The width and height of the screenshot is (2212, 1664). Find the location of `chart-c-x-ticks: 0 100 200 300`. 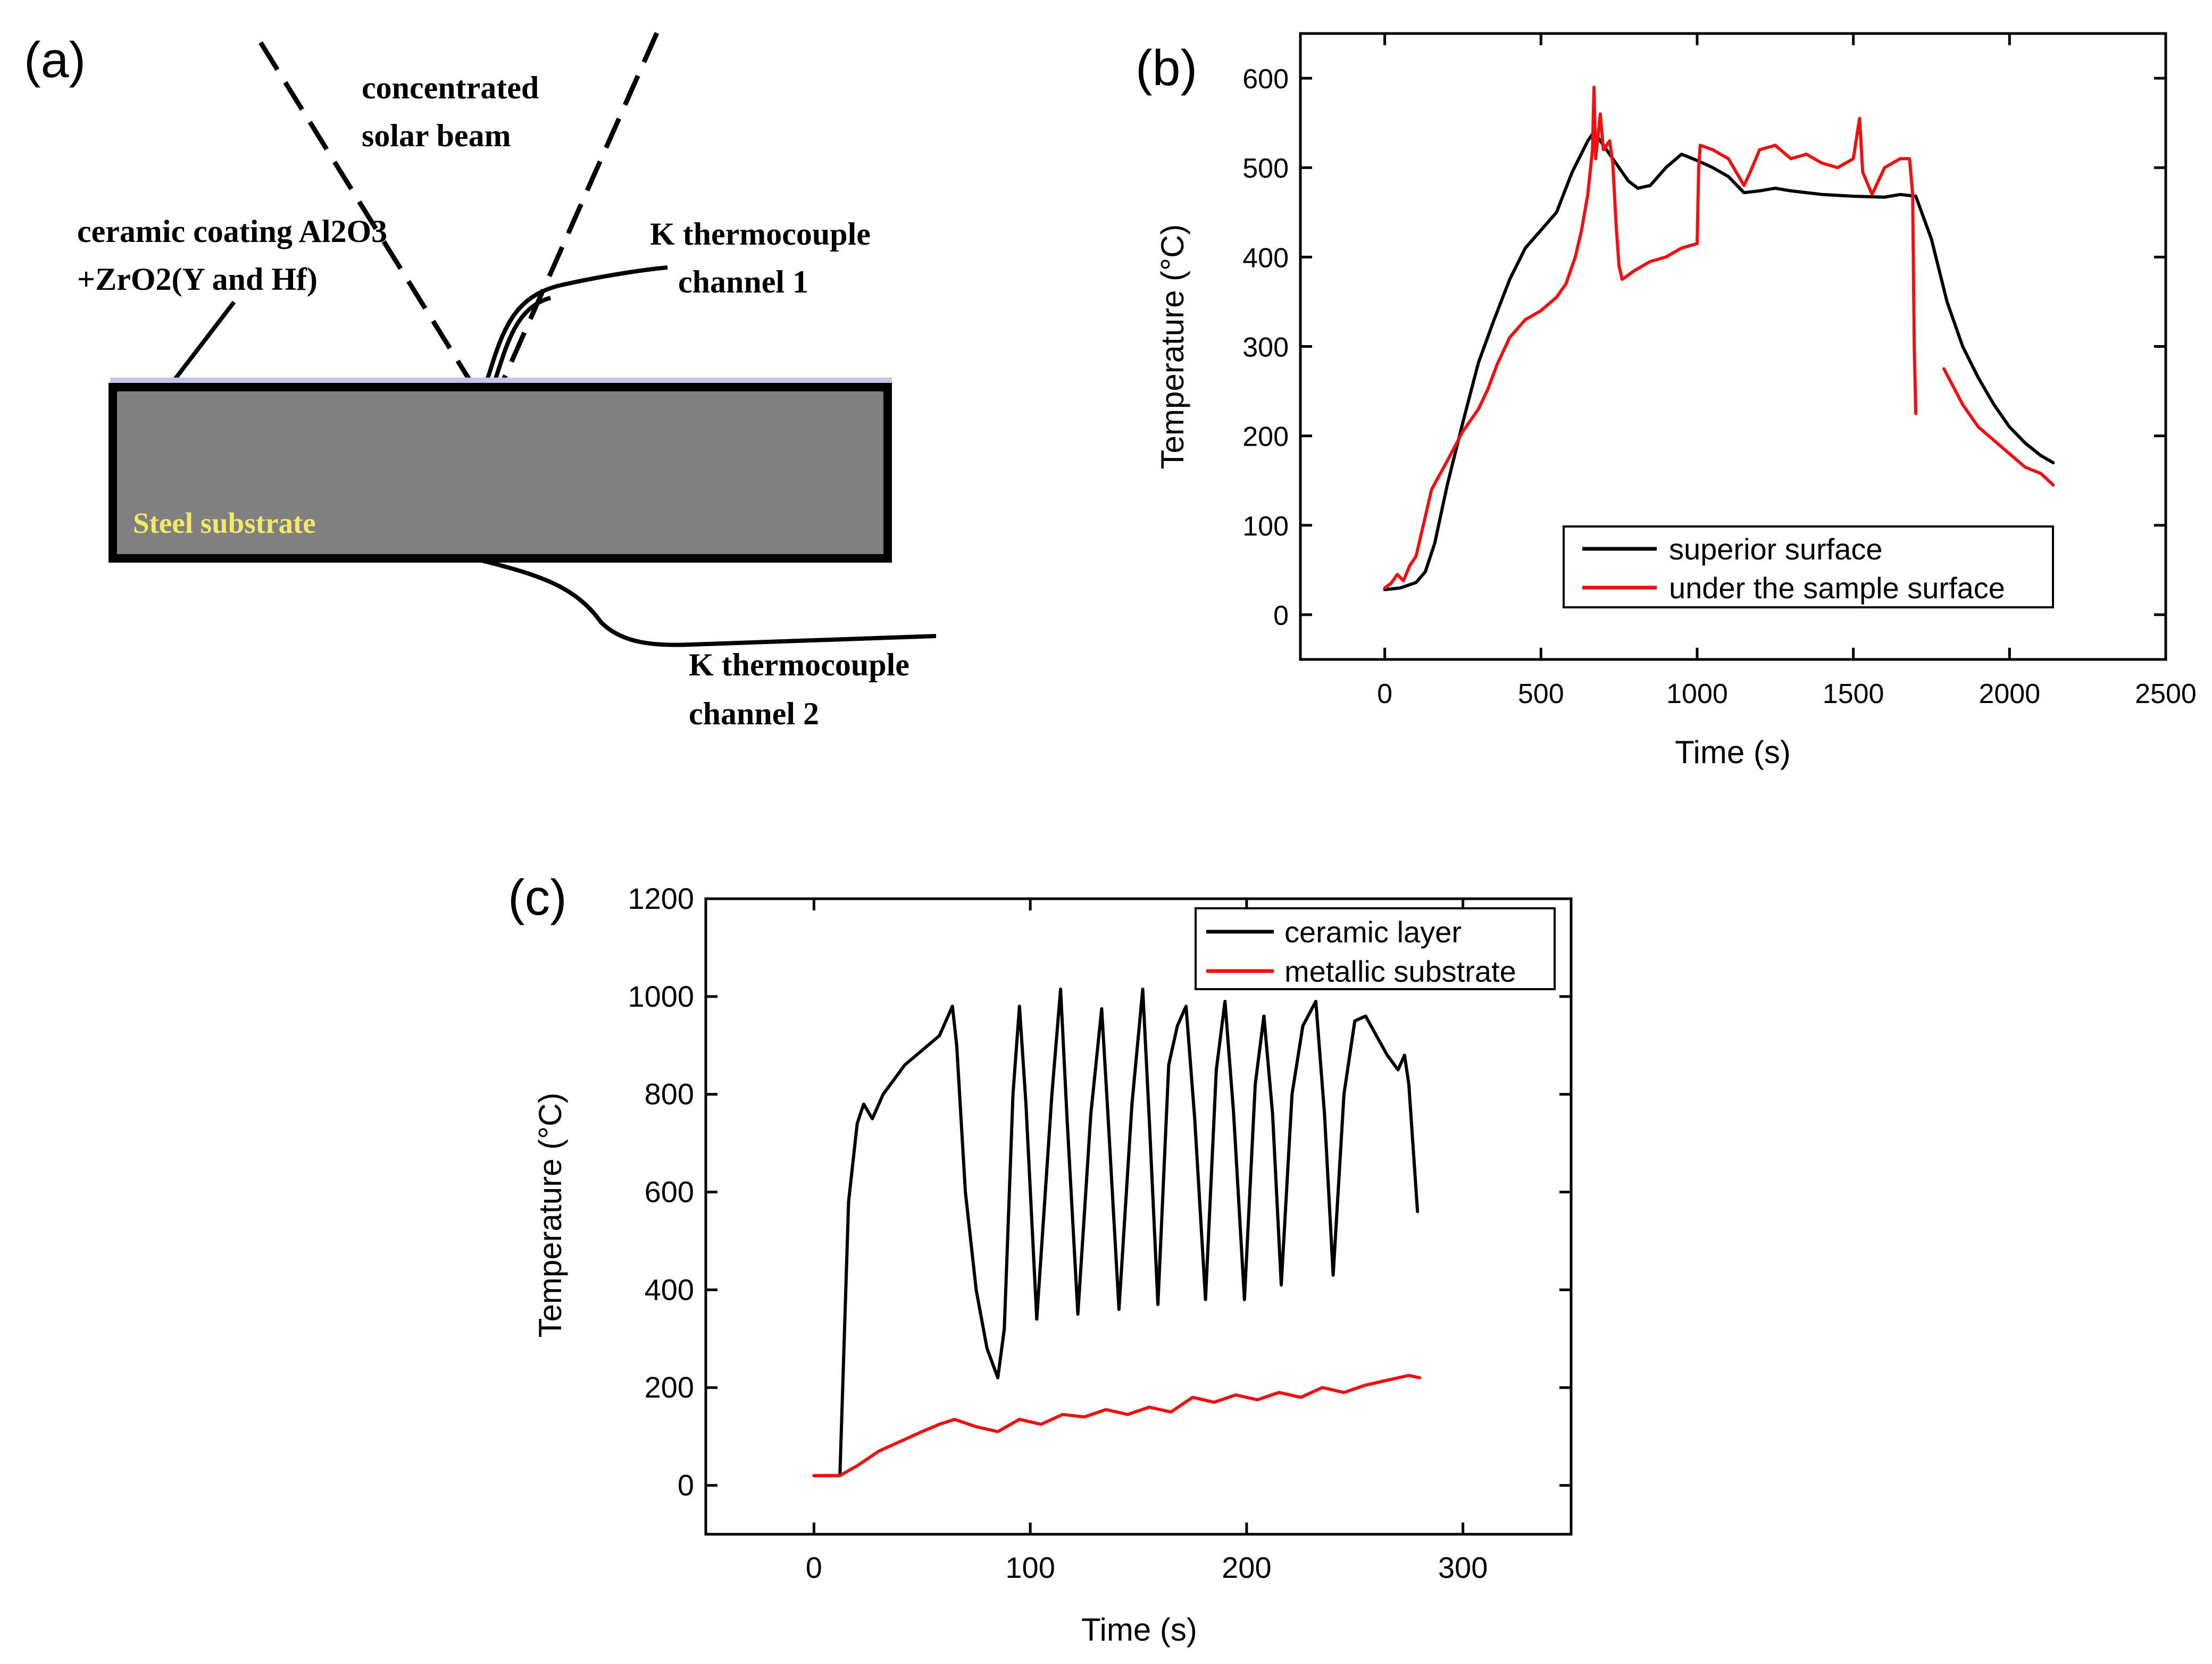

chart-c-x-ticks: 0 100 200 300 is located at coordinates (1147, 1241).